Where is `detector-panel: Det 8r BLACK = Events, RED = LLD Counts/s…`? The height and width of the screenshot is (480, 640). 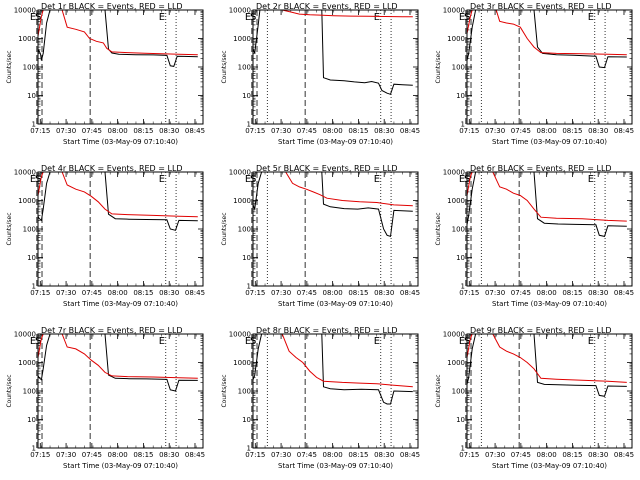
detector-panel: Det 8r BLACK = Events, RED = LLD Counts/s… is located at coordinates (320, 398).